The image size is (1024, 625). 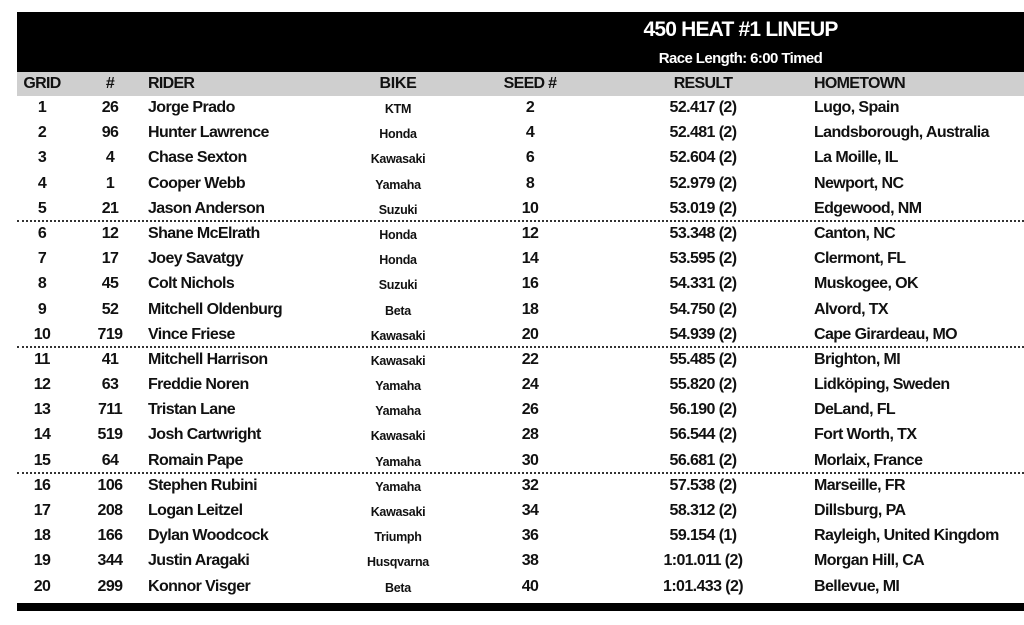 I want to click on cell-num: 208, so click(x=110, y=510).